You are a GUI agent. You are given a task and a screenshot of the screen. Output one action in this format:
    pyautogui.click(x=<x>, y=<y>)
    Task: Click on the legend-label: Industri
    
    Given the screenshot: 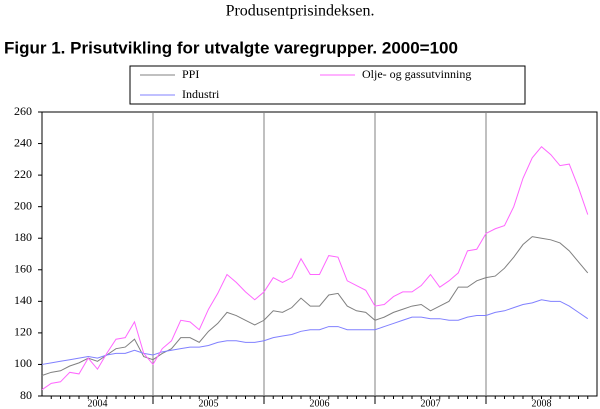 What is the action you would take?
    pyautogui.click(x=201, y=94)
    